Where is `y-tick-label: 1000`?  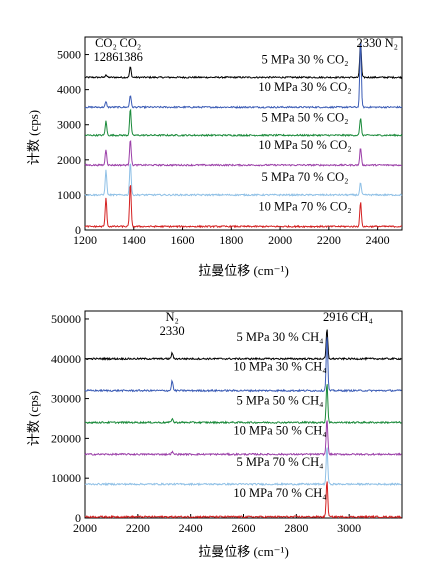 y-tick-label: 1000 is located at coordinates (69, 195).